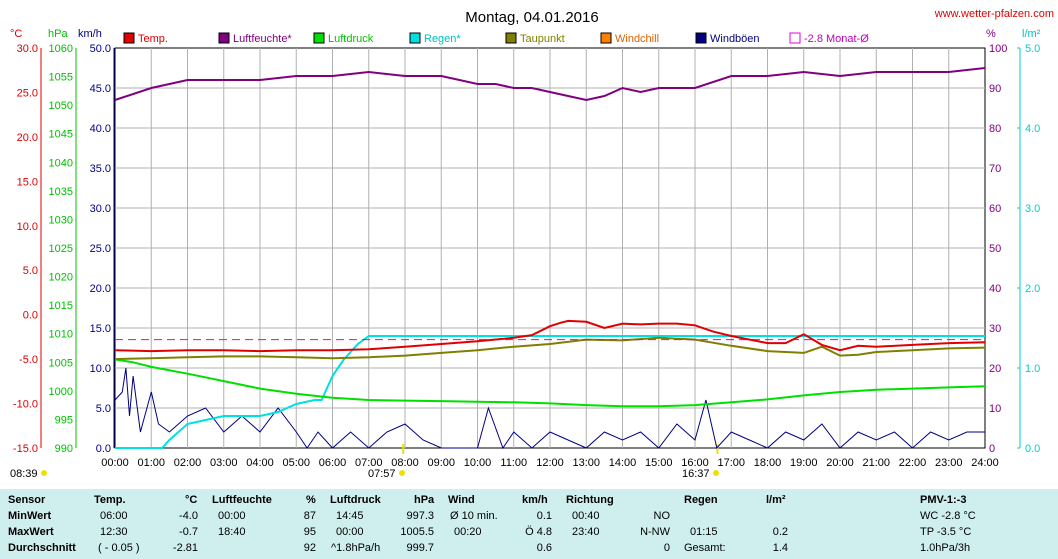 This screenshot has width=1058, height=559. Describe the element at coordinates (544, 516) in the screenshot. I see `stats-wind-avg: 0.1` at that location.